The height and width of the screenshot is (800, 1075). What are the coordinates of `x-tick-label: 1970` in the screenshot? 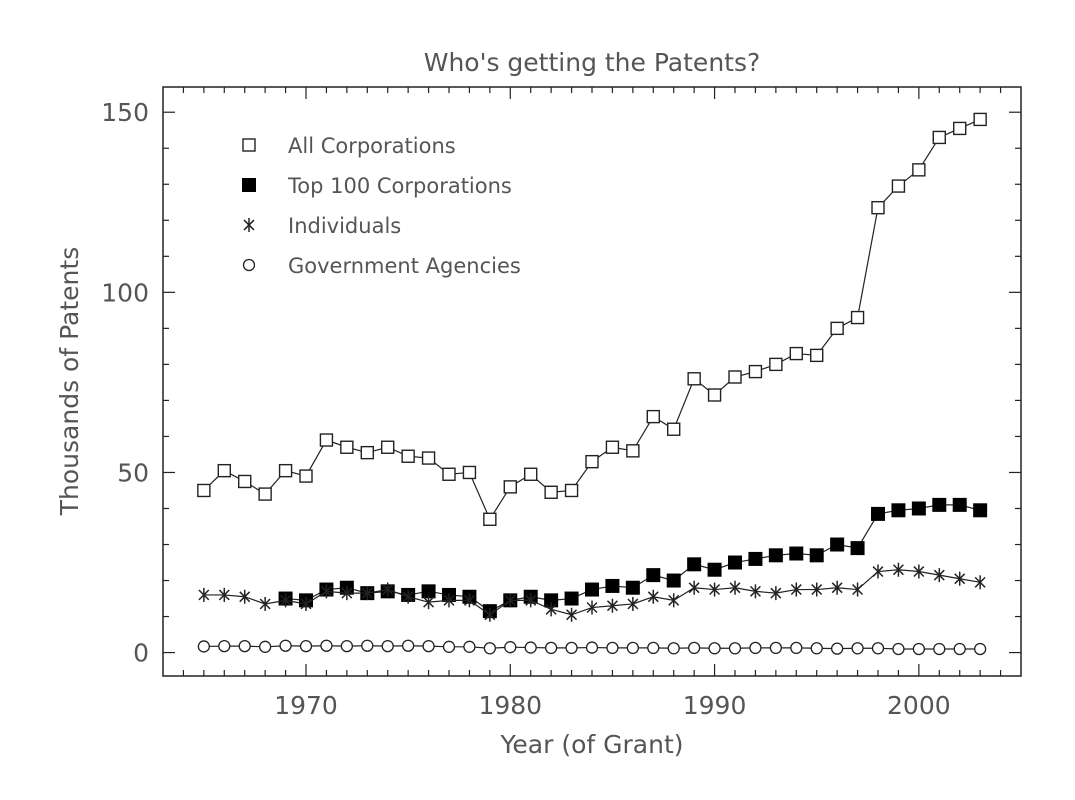 It's located at (306, 705).